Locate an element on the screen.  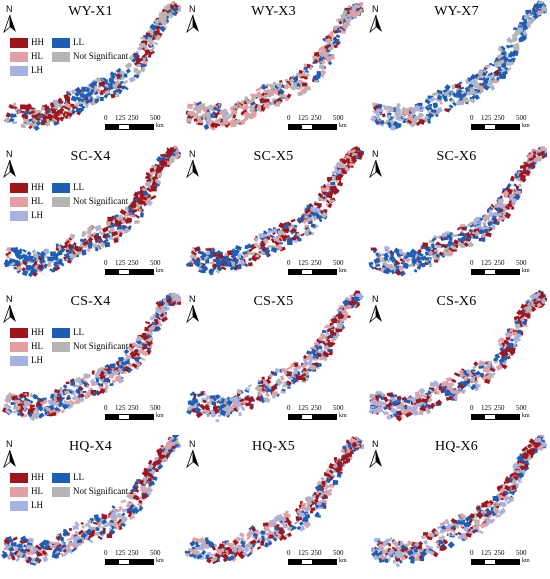
scale-tick-label: 0 is located at coordinates (289, 408).